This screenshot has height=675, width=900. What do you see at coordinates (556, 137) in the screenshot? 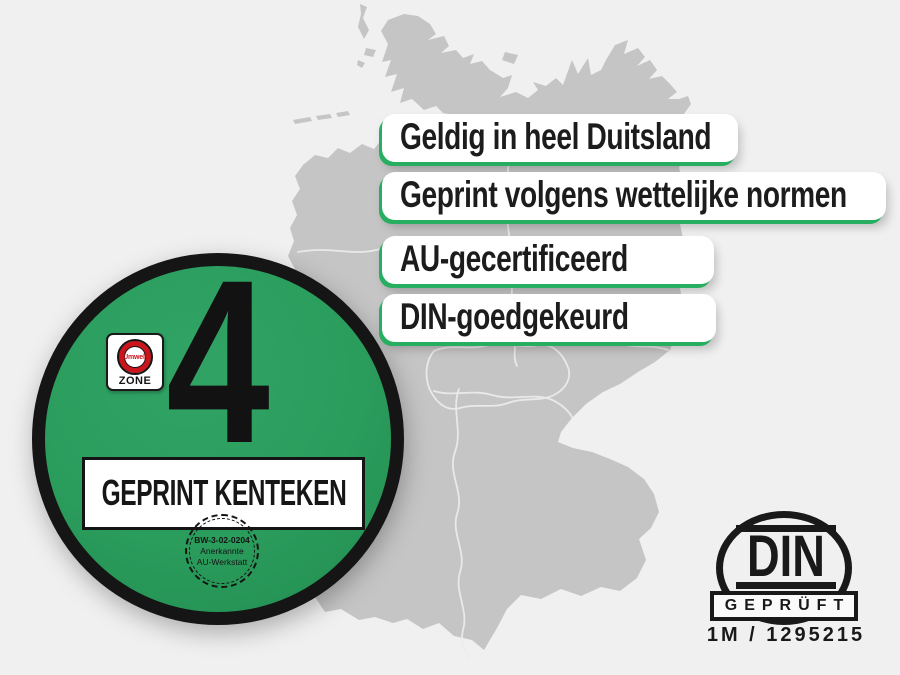
I see `feature-pill-label: Geldig in heel Duitsland` at bounding box center [556, 137].